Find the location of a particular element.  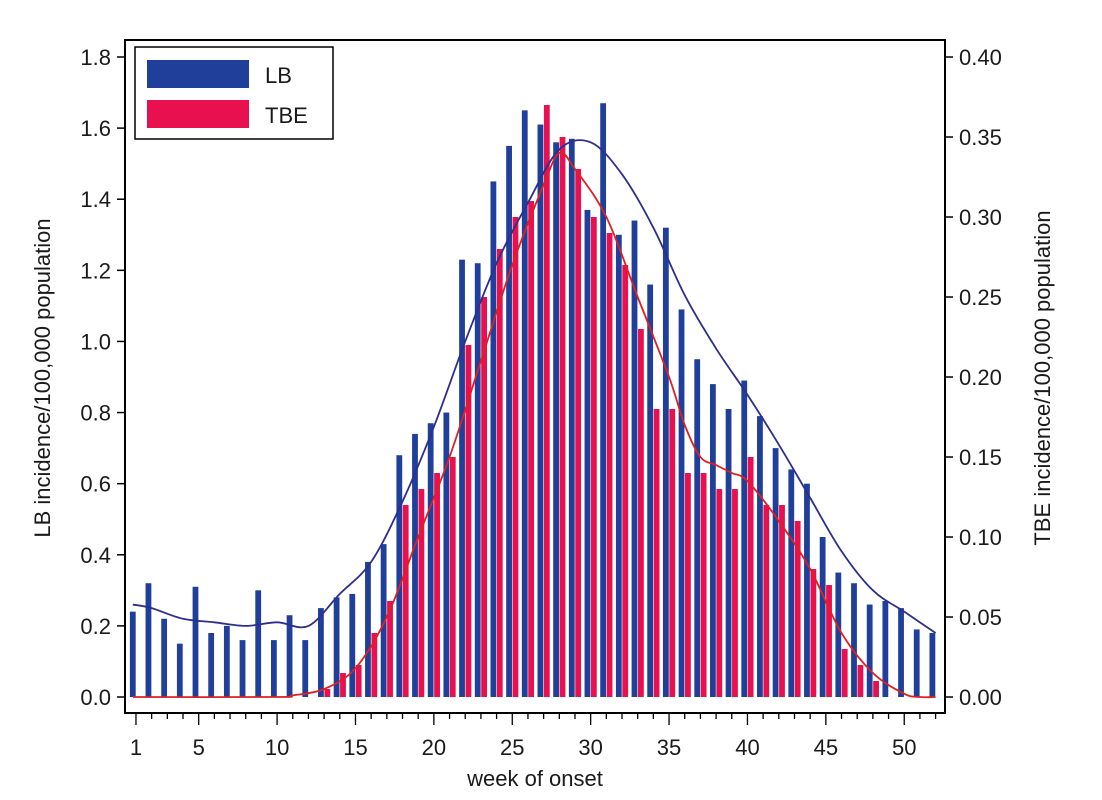

y-right-tick-label: 0.20 is located at coordinates (980, 377).